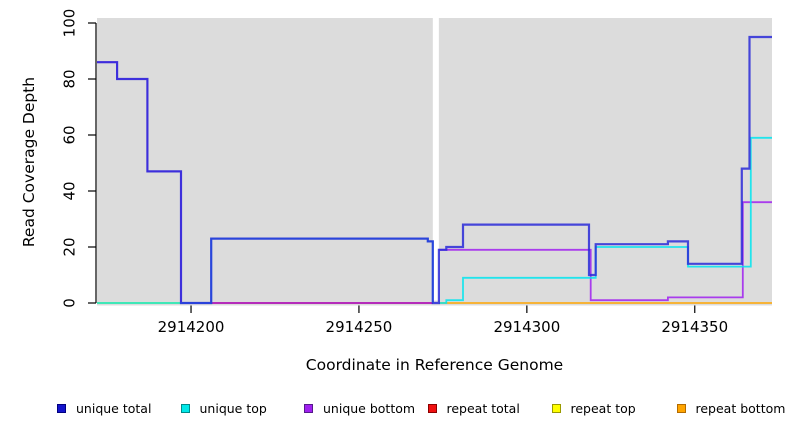 The width and height of the screenshot is (792, 432). I want to click on y-axis-title: Read Coverage Depth, so click(29, 162).